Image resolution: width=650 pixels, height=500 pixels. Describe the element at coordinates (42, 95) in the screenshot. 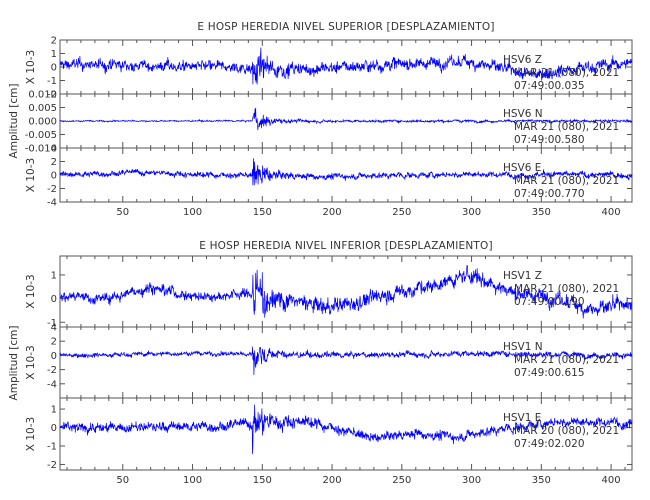

I see `y-tick-label: 0.010` at that location.